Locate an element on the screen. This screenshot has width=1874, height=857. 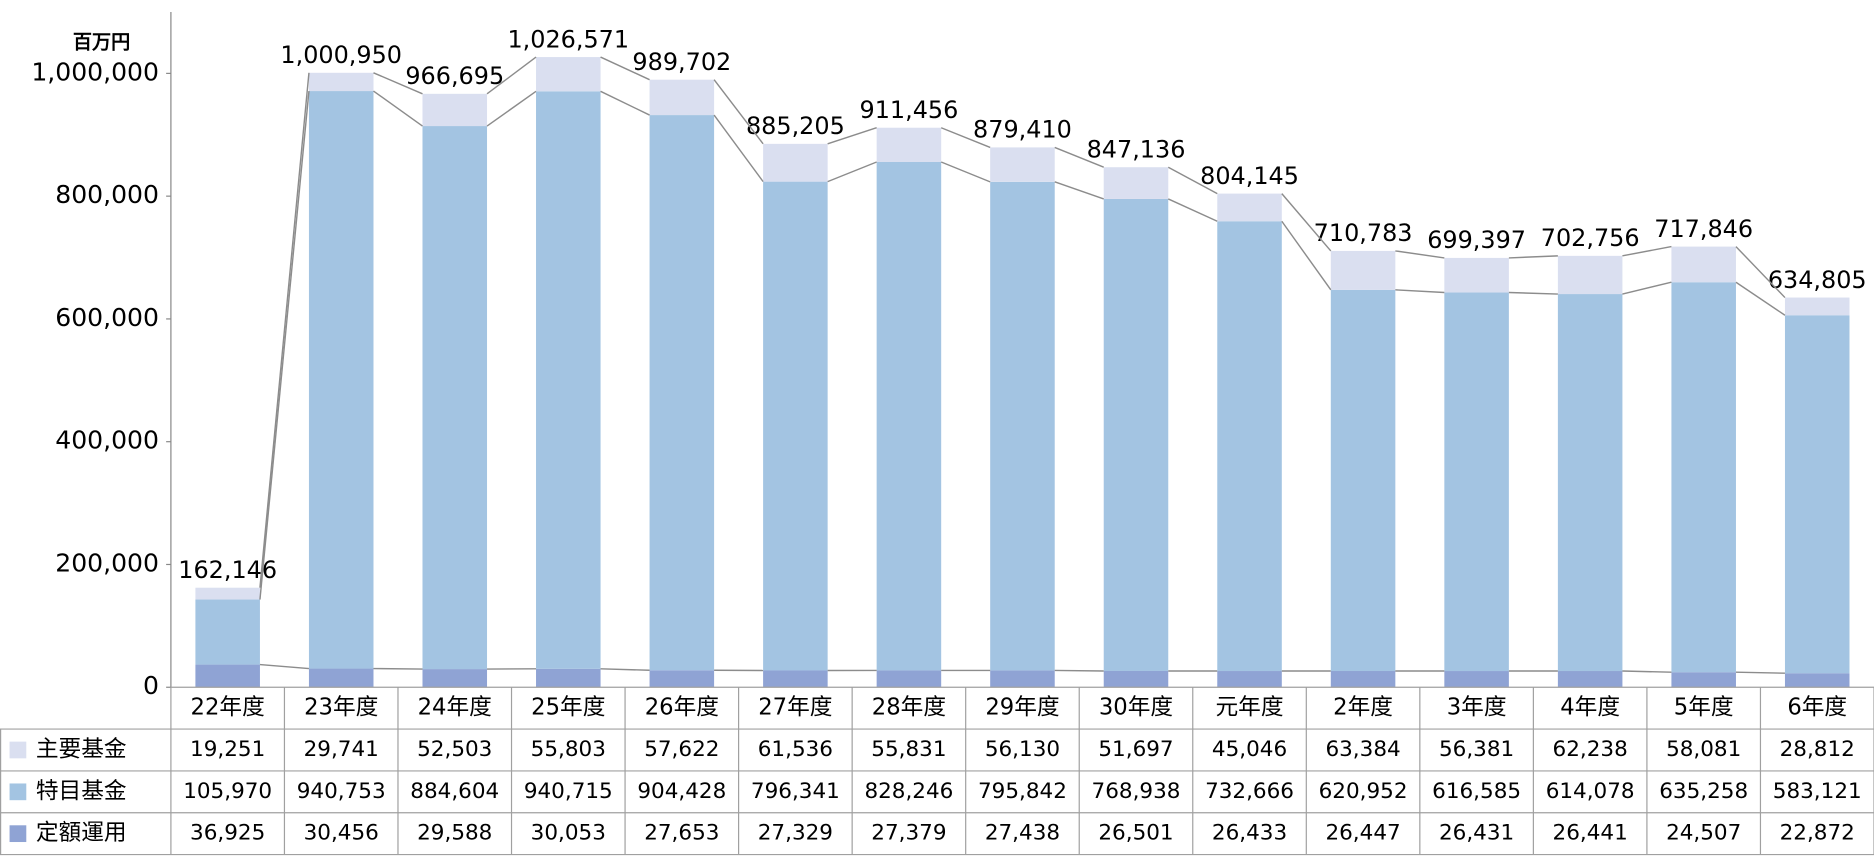
table-value: 52,503 is located at coordinates (454, 749).